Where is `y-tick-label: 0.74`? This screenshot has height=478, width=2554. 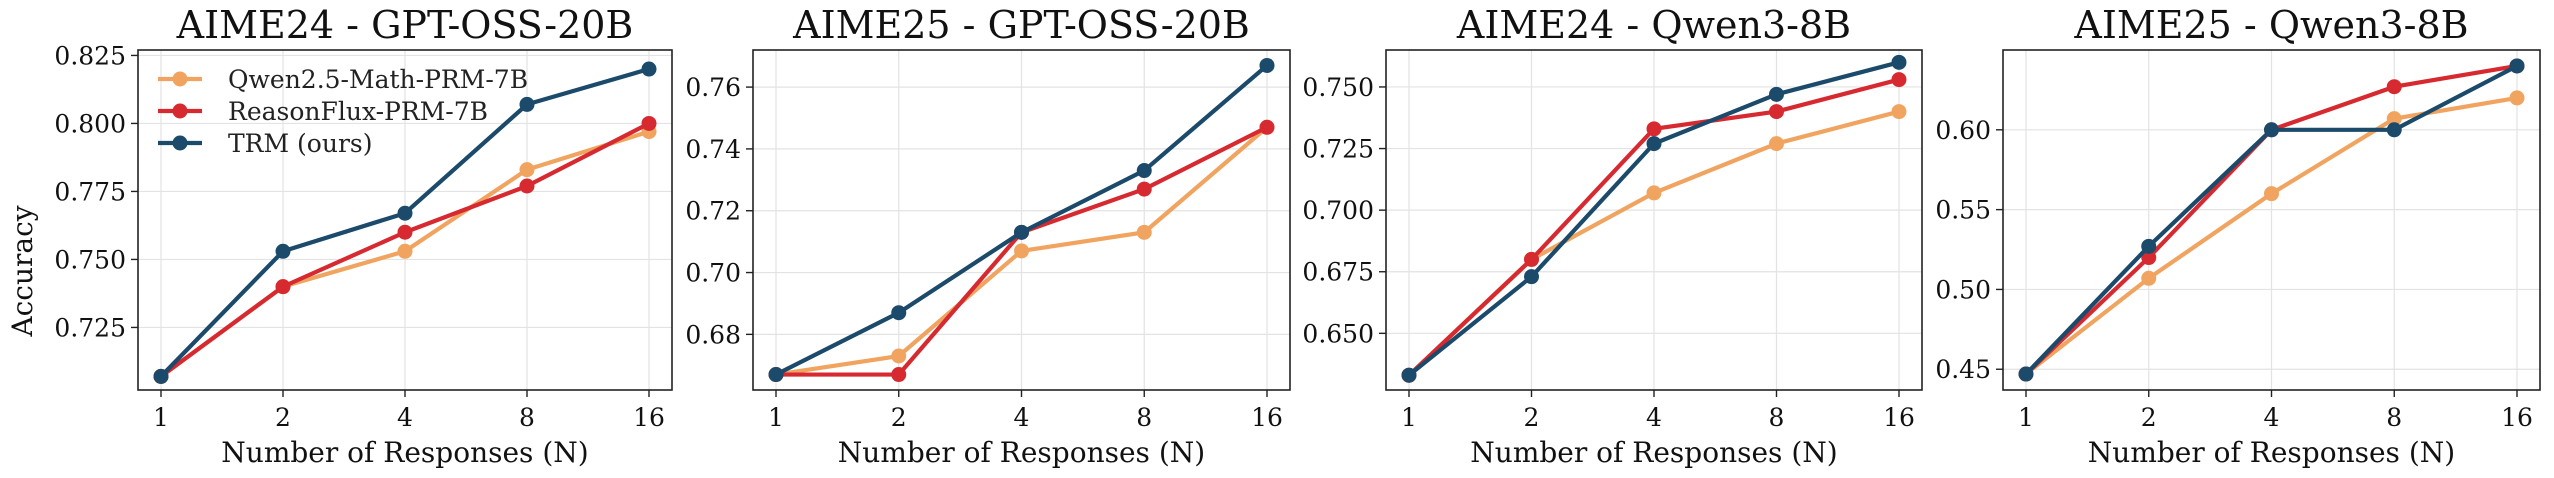 y-tick-label: 0.74 is located at coordinates (713, 149).